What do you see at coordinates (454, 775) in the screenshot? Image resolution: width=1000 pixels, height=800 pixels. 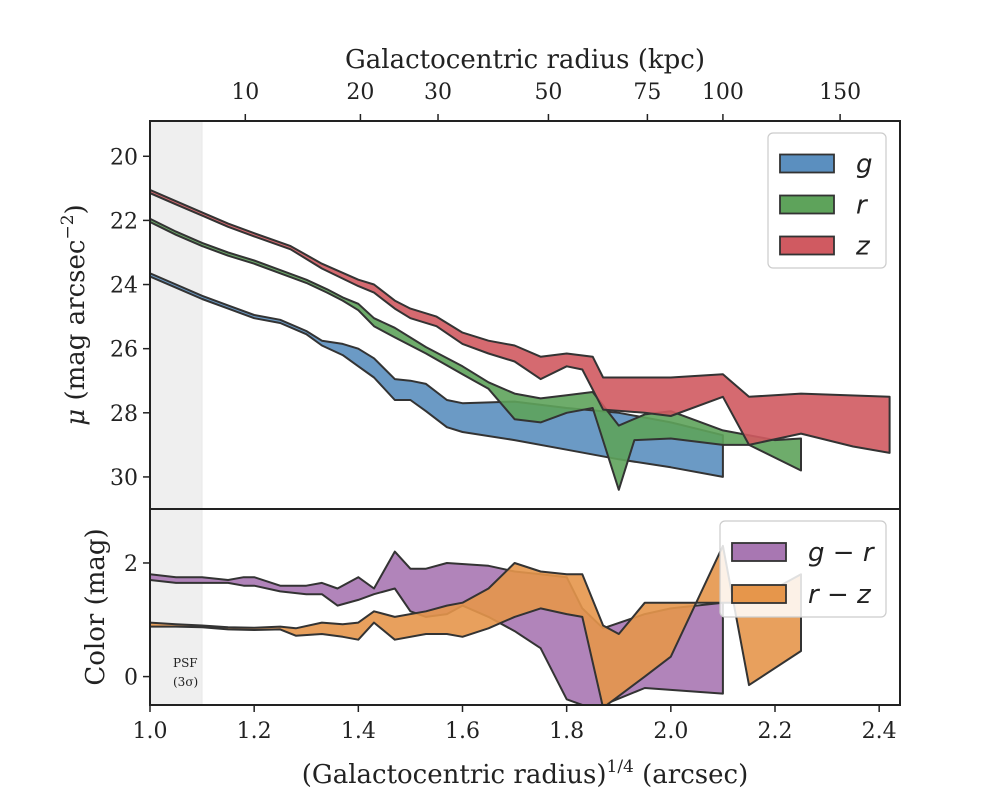 I see `x-axis-label-base: (Galactocentric radius)` at bounding box center [454, 775].